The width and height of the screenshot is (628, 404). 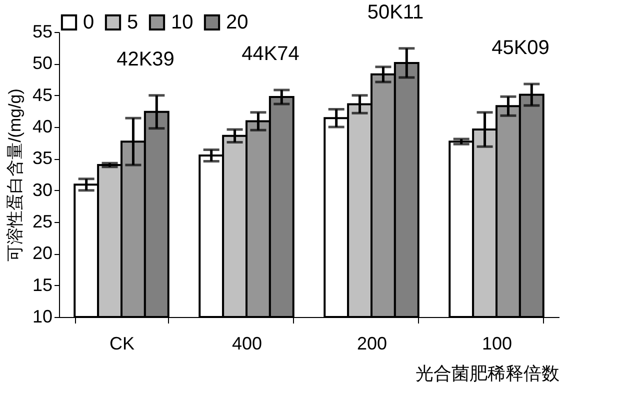 What do you see at coordinates (42, 63) in the screenshot?
I see `y-tick-label: 50` at bounding box center [42, 63].